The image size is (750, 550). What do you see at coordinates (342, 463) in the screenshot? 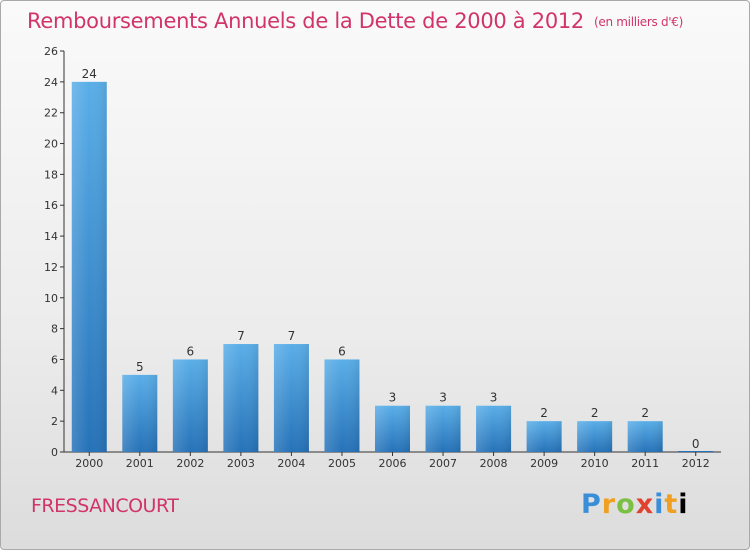
I see `x-tick-label: 2005` at bounding box center [342, 463].